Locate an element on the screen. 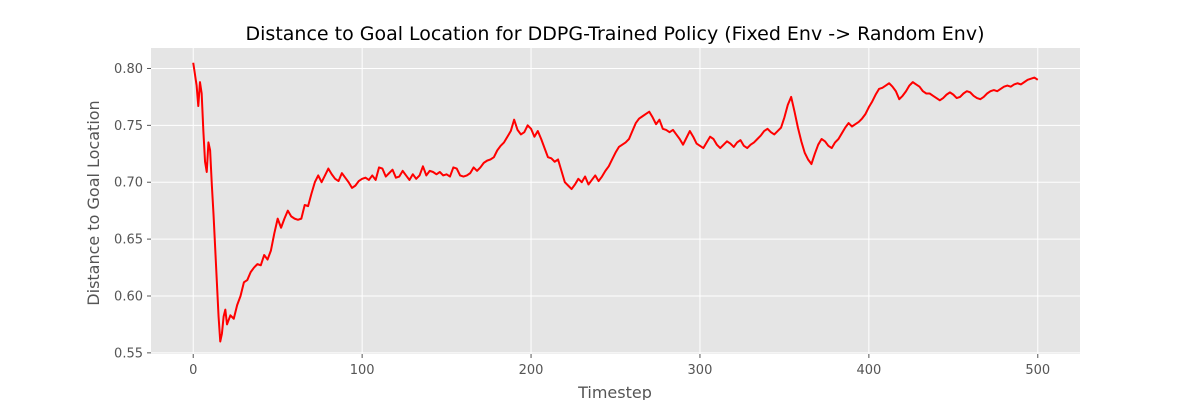 Image resolution: width=1200 pixels, height=400 pixels. x-tick-label: 200 is located at coordinates (531, 370).